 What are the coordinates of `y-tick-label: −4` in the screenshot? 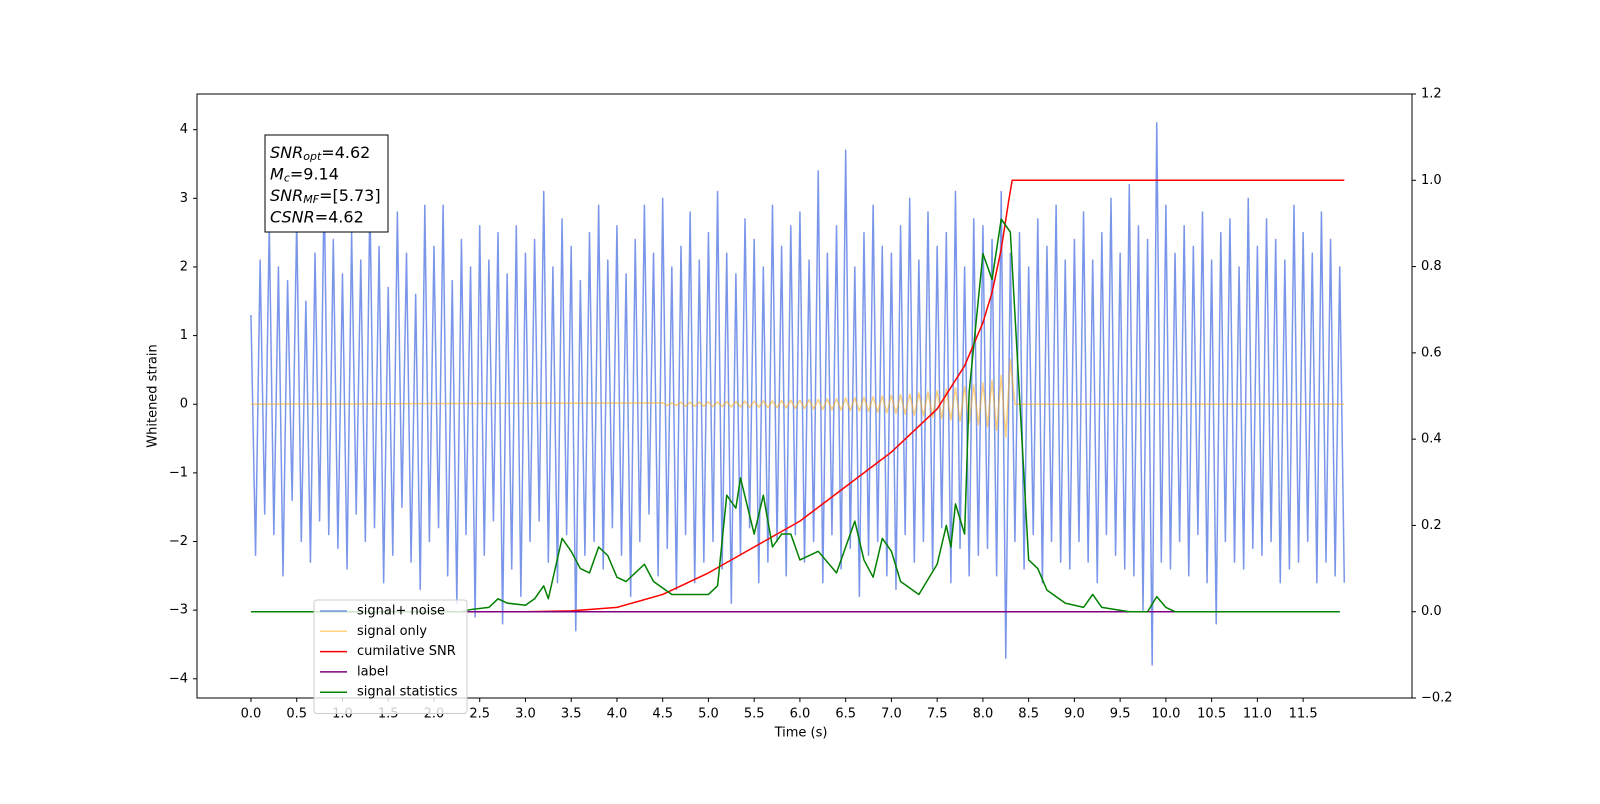 It's located at (178, 678).